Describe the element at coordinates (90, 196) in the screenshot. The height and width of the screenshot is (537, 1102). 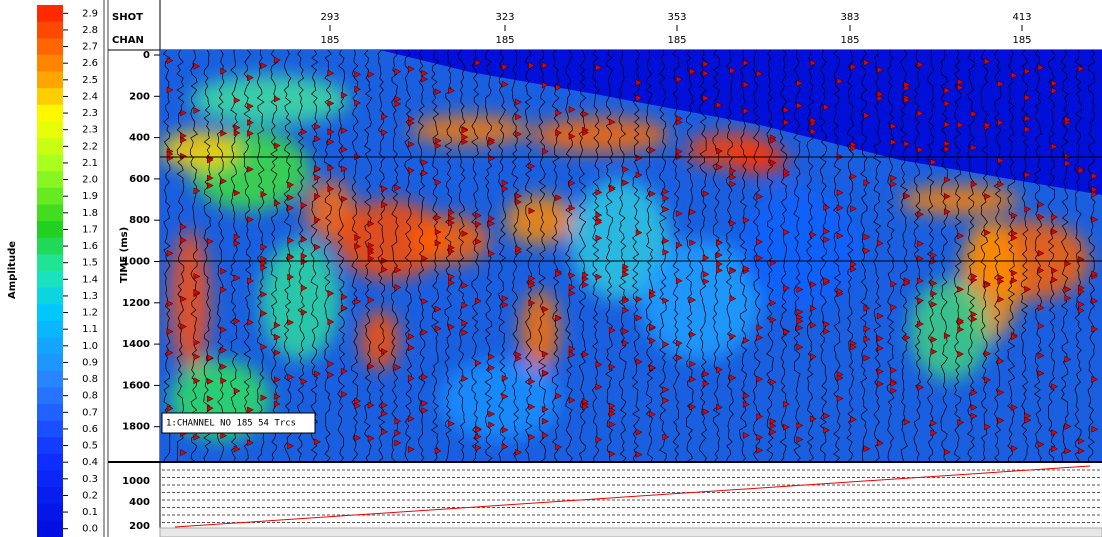
I see `colorbar-label: 1.9` at that location.